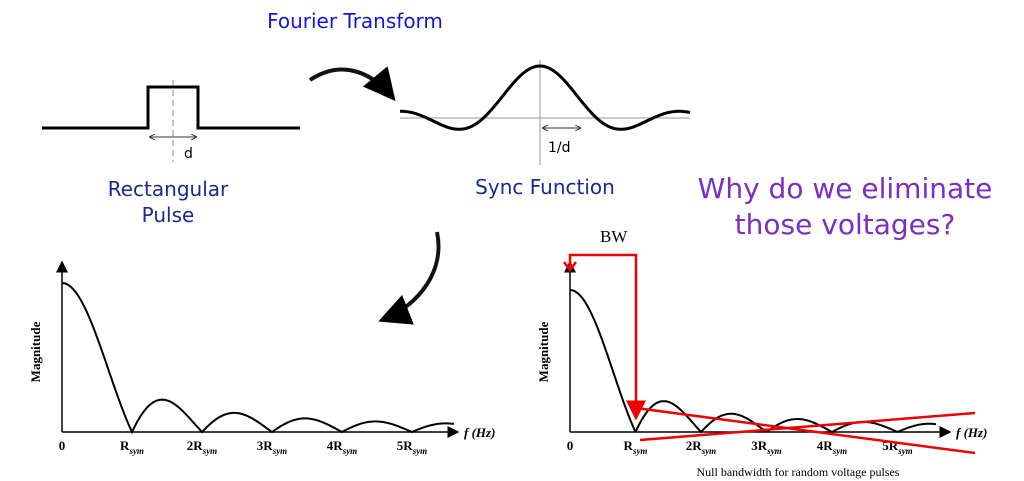 Image resolution: width=1024 pixels, height=481 pixels. What do you see at coordinates (545, 97) in the screenshot?
I see `sinc-shape` at bounding box center [545, 97].